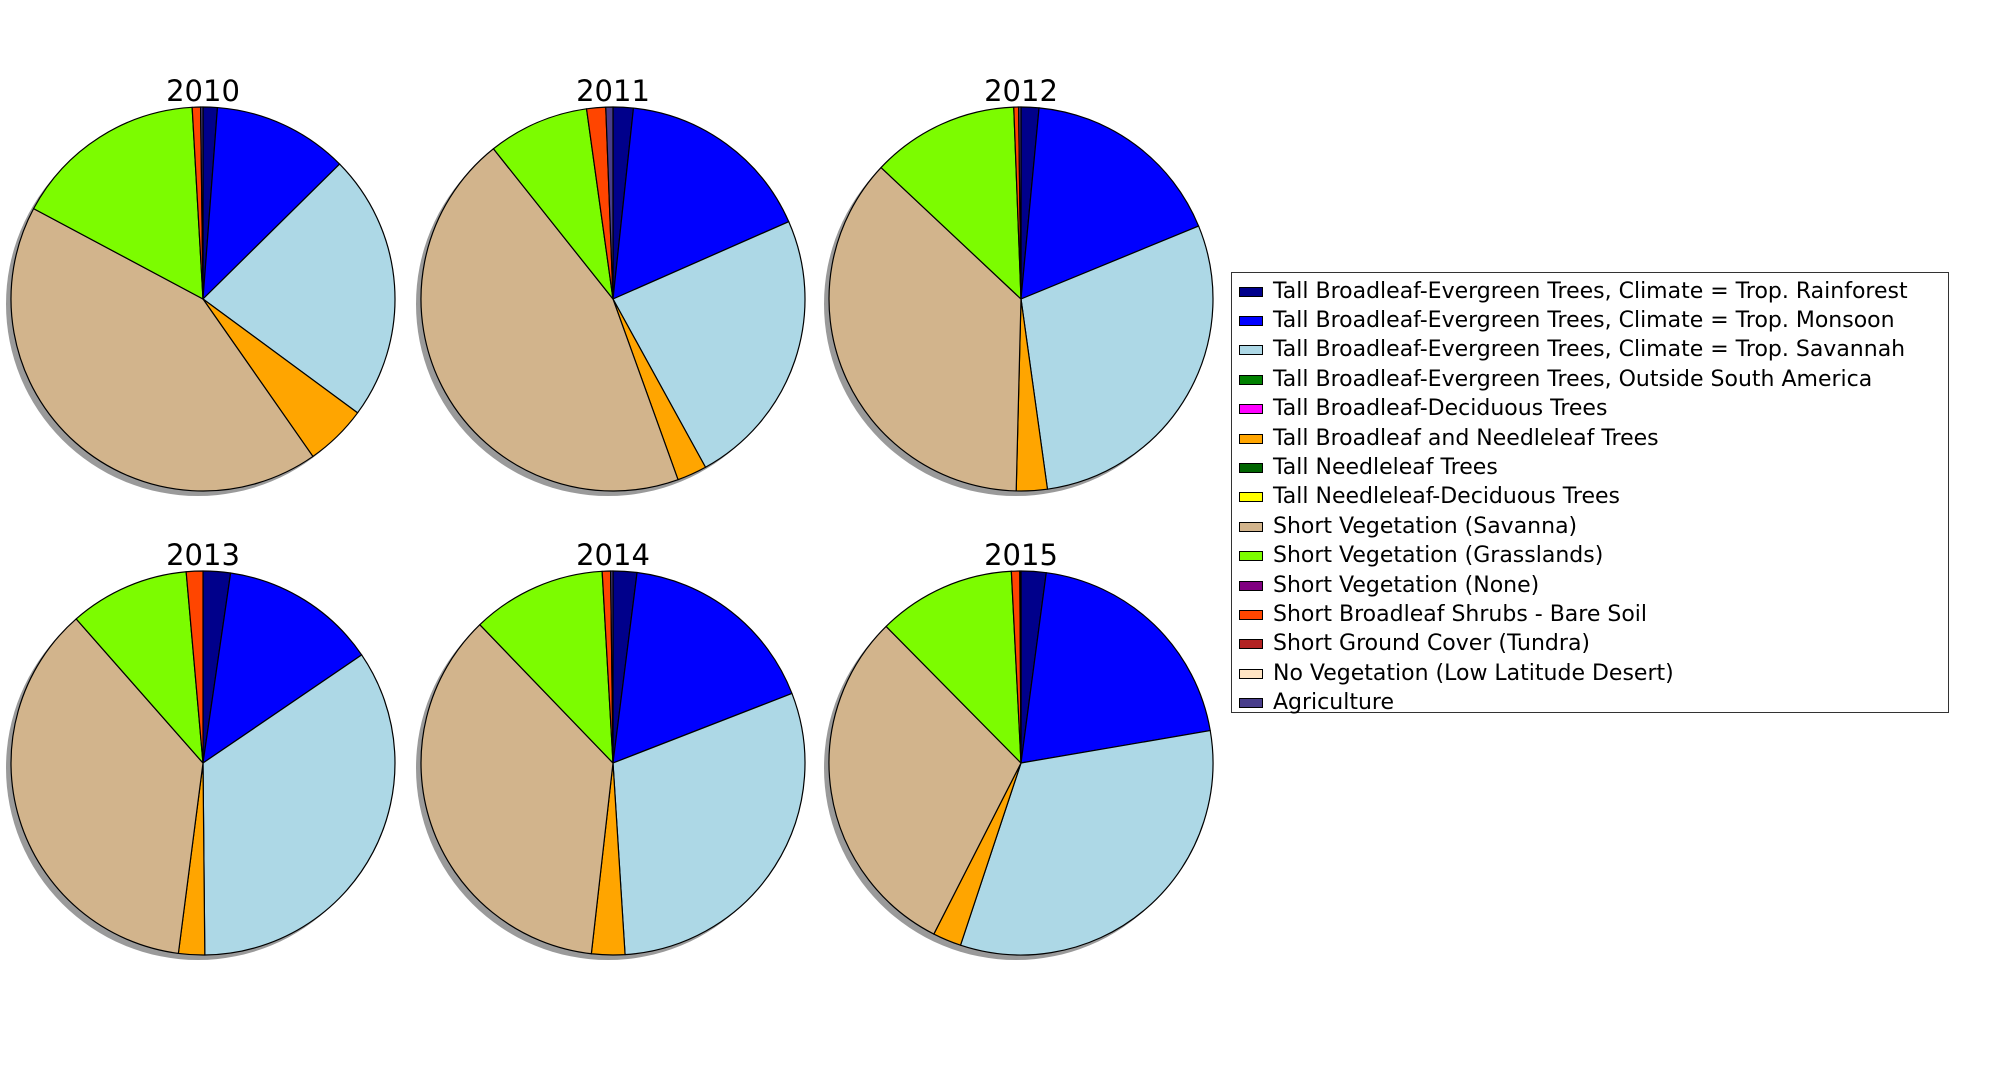 The width and height of the screenshot is (2016, 1080). I want to click on pie-2011: 2011, so click(611, 285).